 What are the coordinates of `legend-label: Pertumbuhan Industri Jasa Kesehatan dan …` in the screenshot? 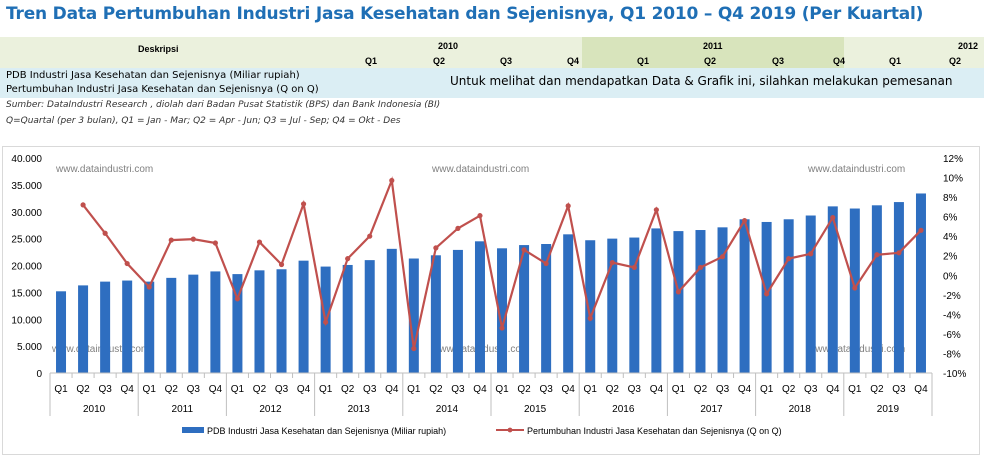 It's located at (654, 431).